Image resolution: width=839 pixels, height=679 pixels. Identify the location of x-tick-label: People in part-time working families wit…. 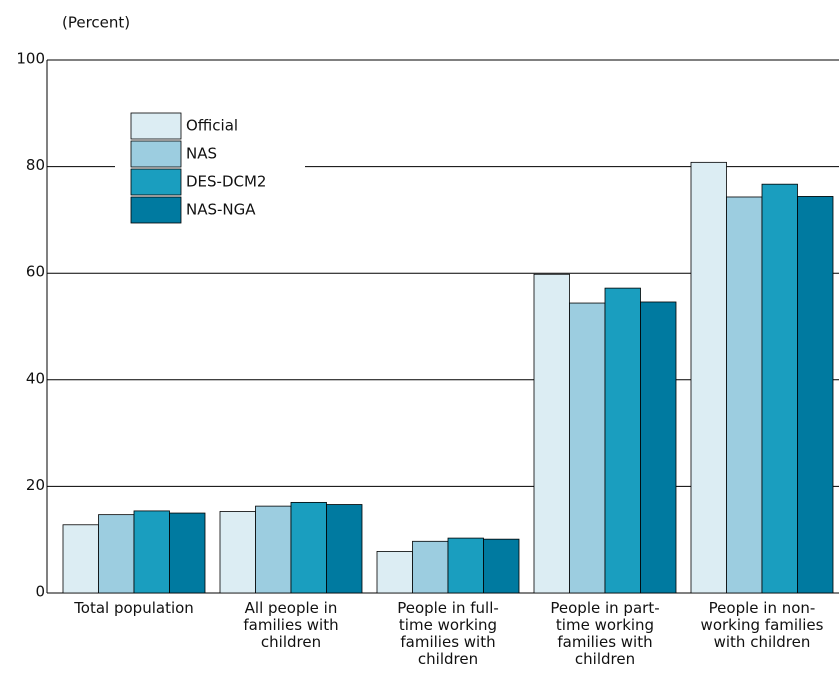
(605, 633).